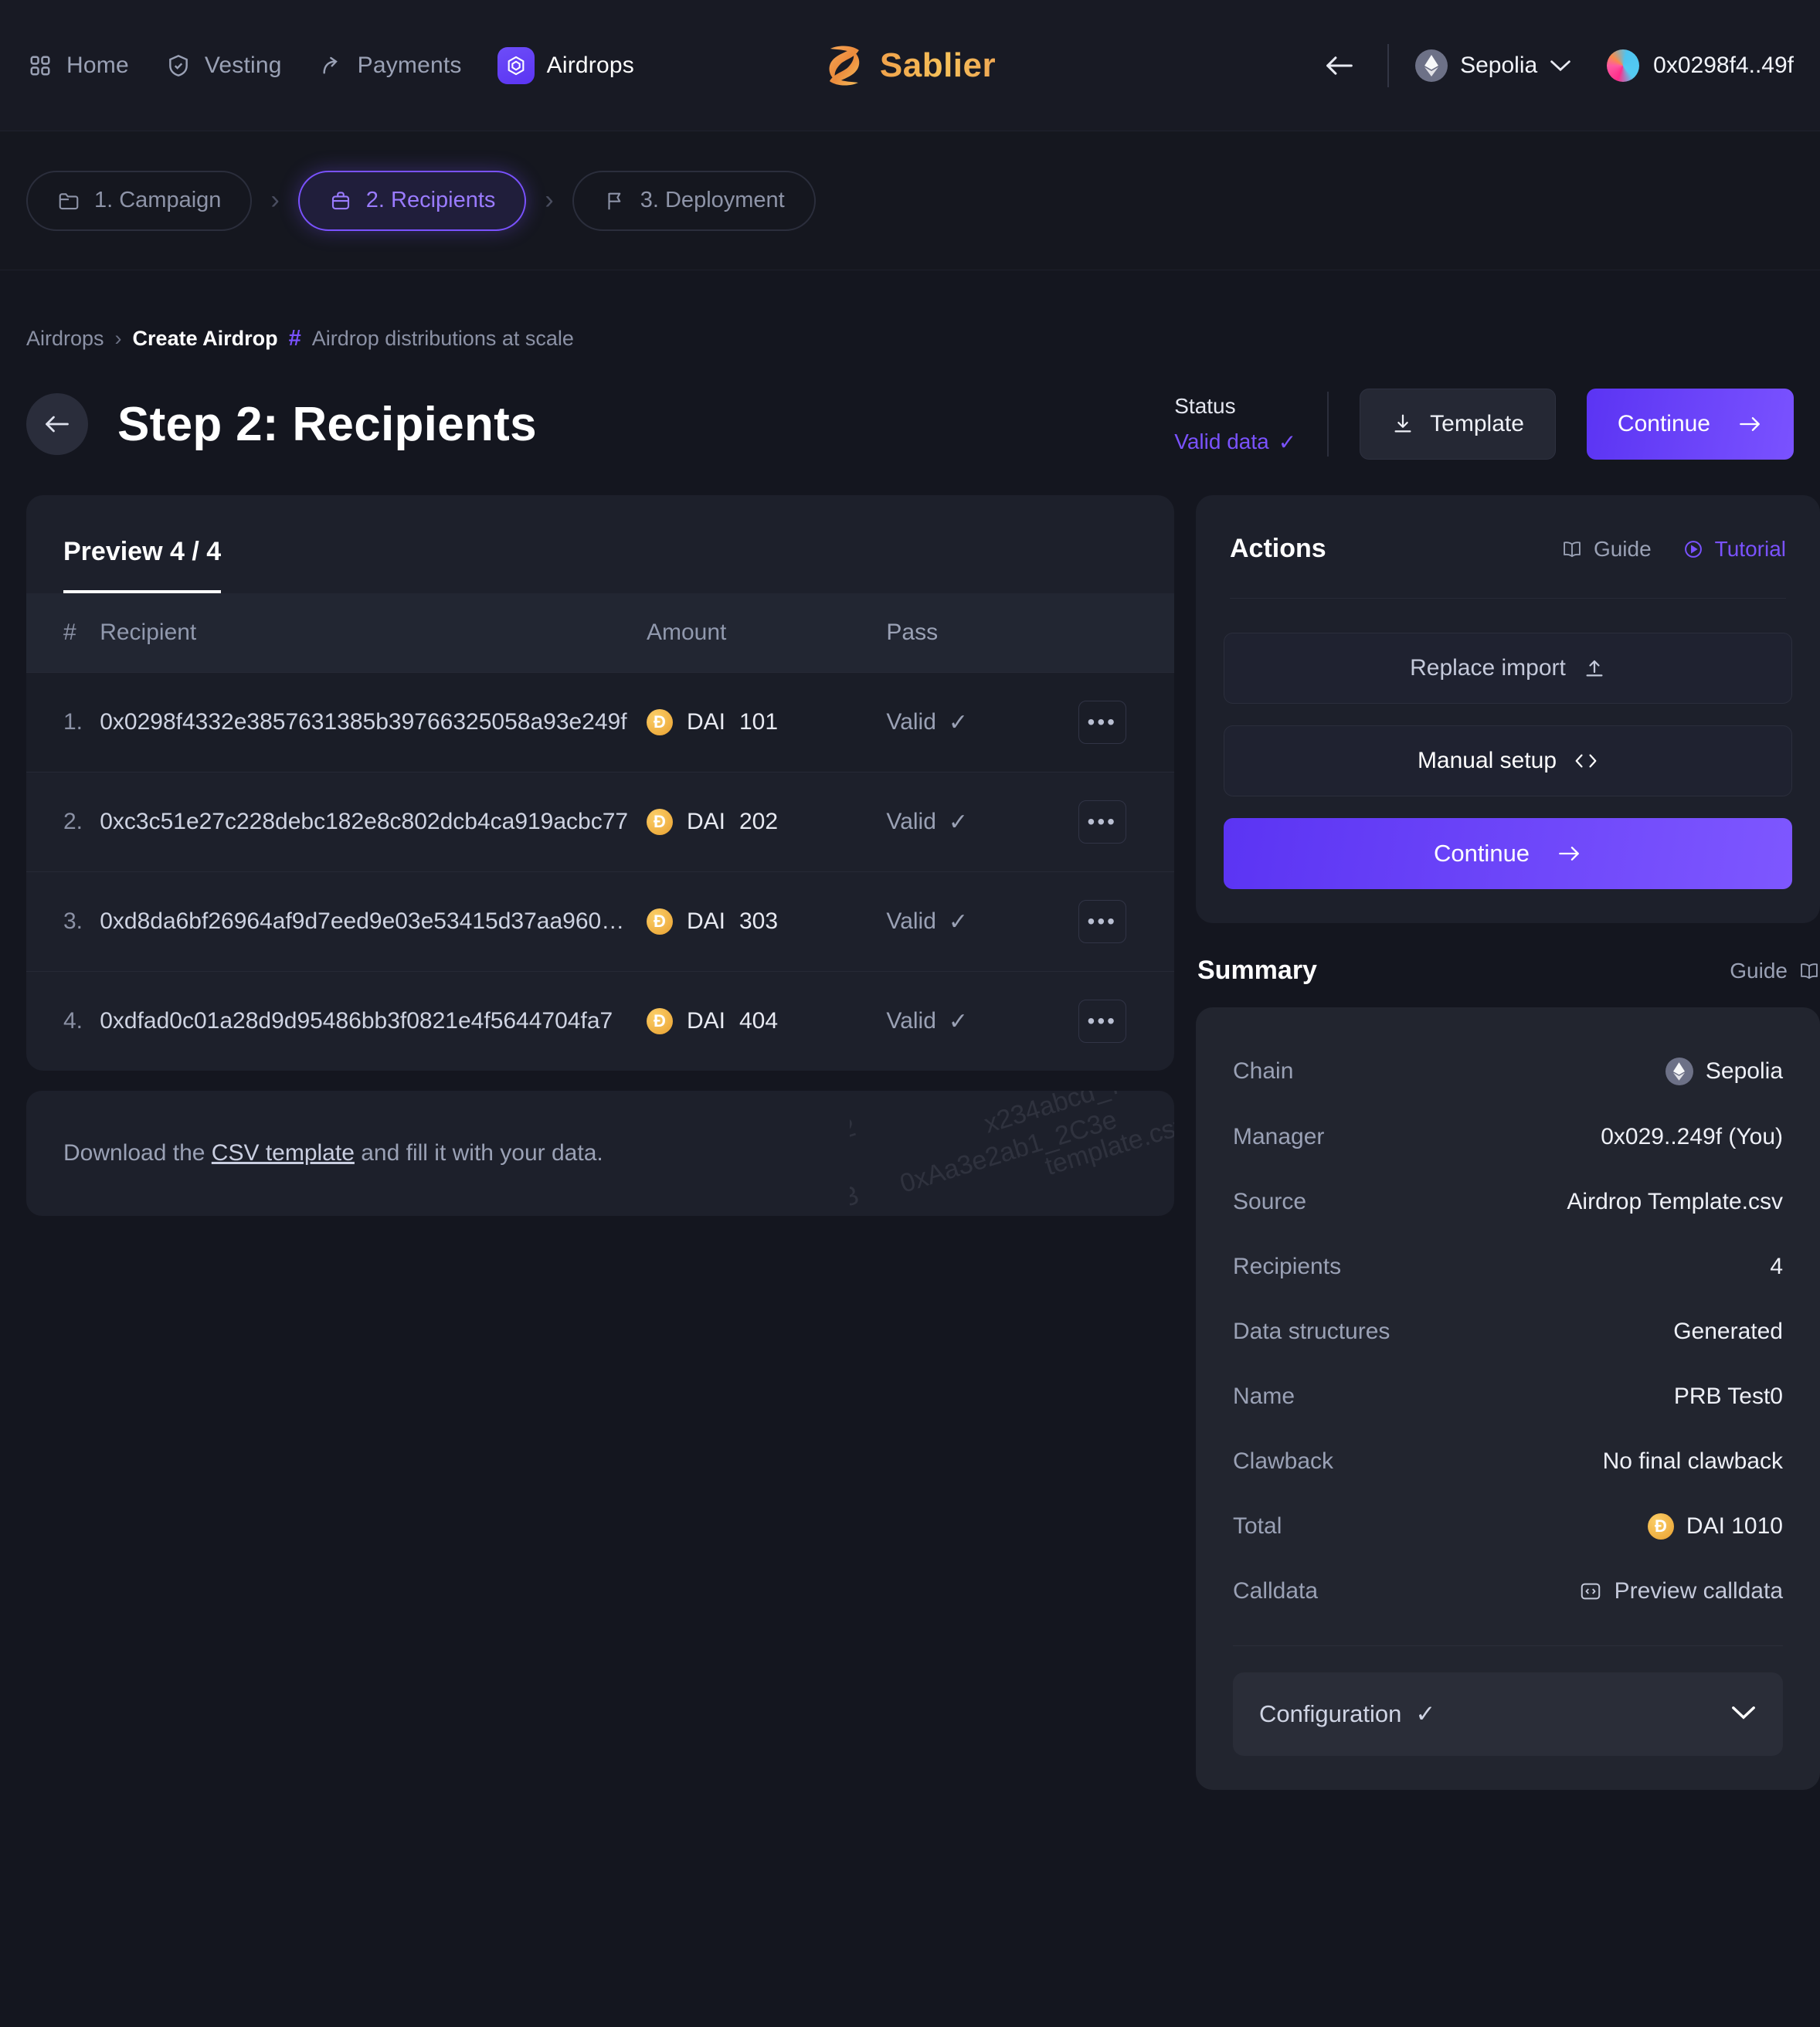 The width and height of the screenshot is (1820, 2027). Describe the element at coordinates (1586, 761) in the screenshot. I see `code-icon` at that location.